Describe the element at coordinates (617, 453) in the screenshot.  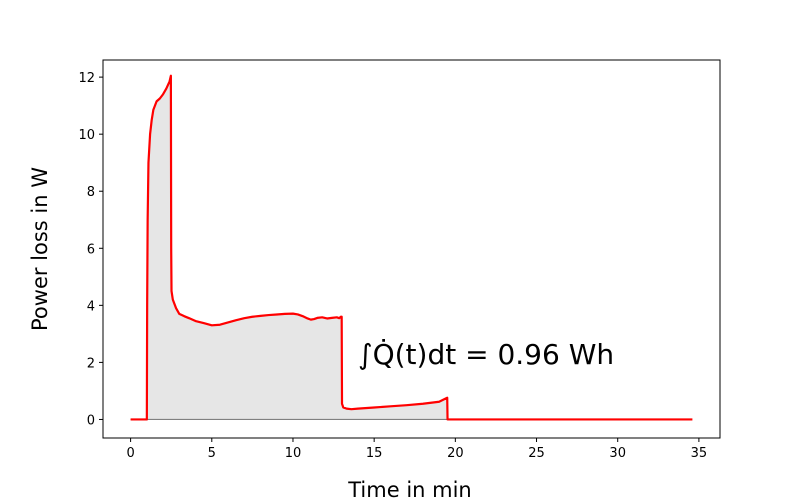
I see `x-tick-label: 30` at that location.